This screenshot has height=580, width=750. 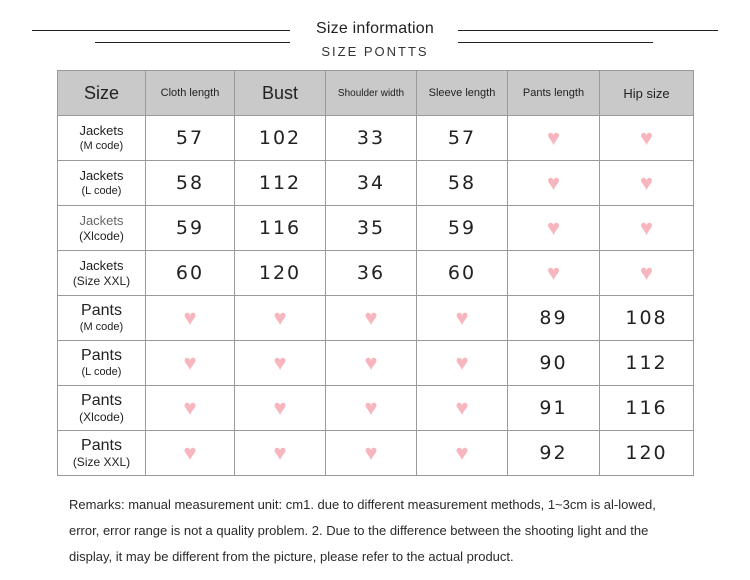 I want to click on measurement-value: 57, so click(x=462, y=138).